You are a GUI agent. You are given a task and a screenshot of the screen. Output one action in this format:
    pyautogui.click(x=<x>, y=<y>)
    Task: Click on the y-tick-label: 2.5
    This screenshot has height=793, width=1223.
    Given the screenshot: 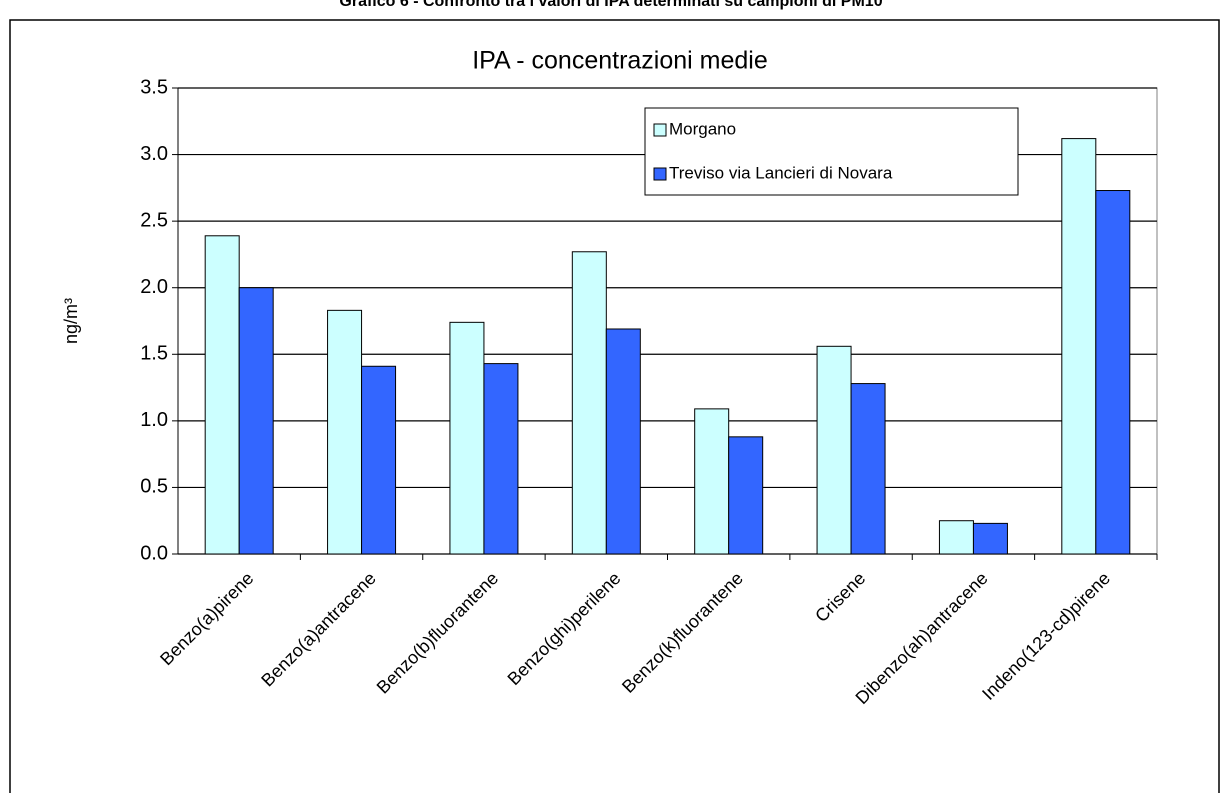 What is the action you would take?
    pyautogui.click(x=154, y=220)
    